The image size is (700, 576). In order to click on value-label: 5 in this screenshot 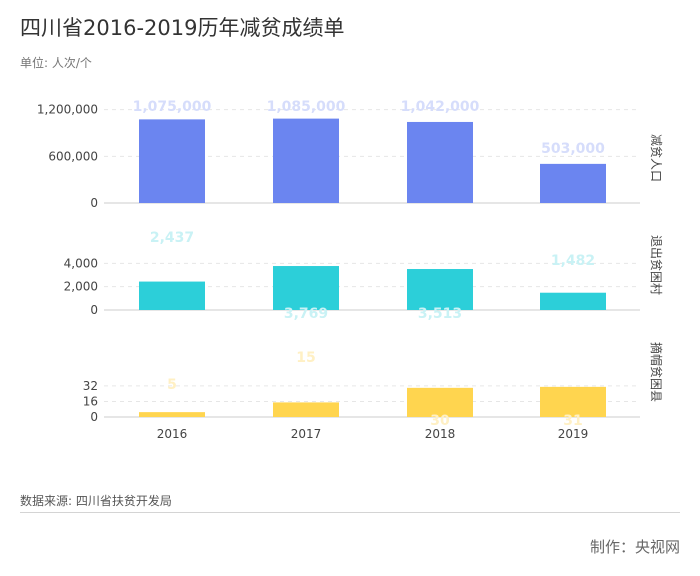, I will do `click(172, 385)`.